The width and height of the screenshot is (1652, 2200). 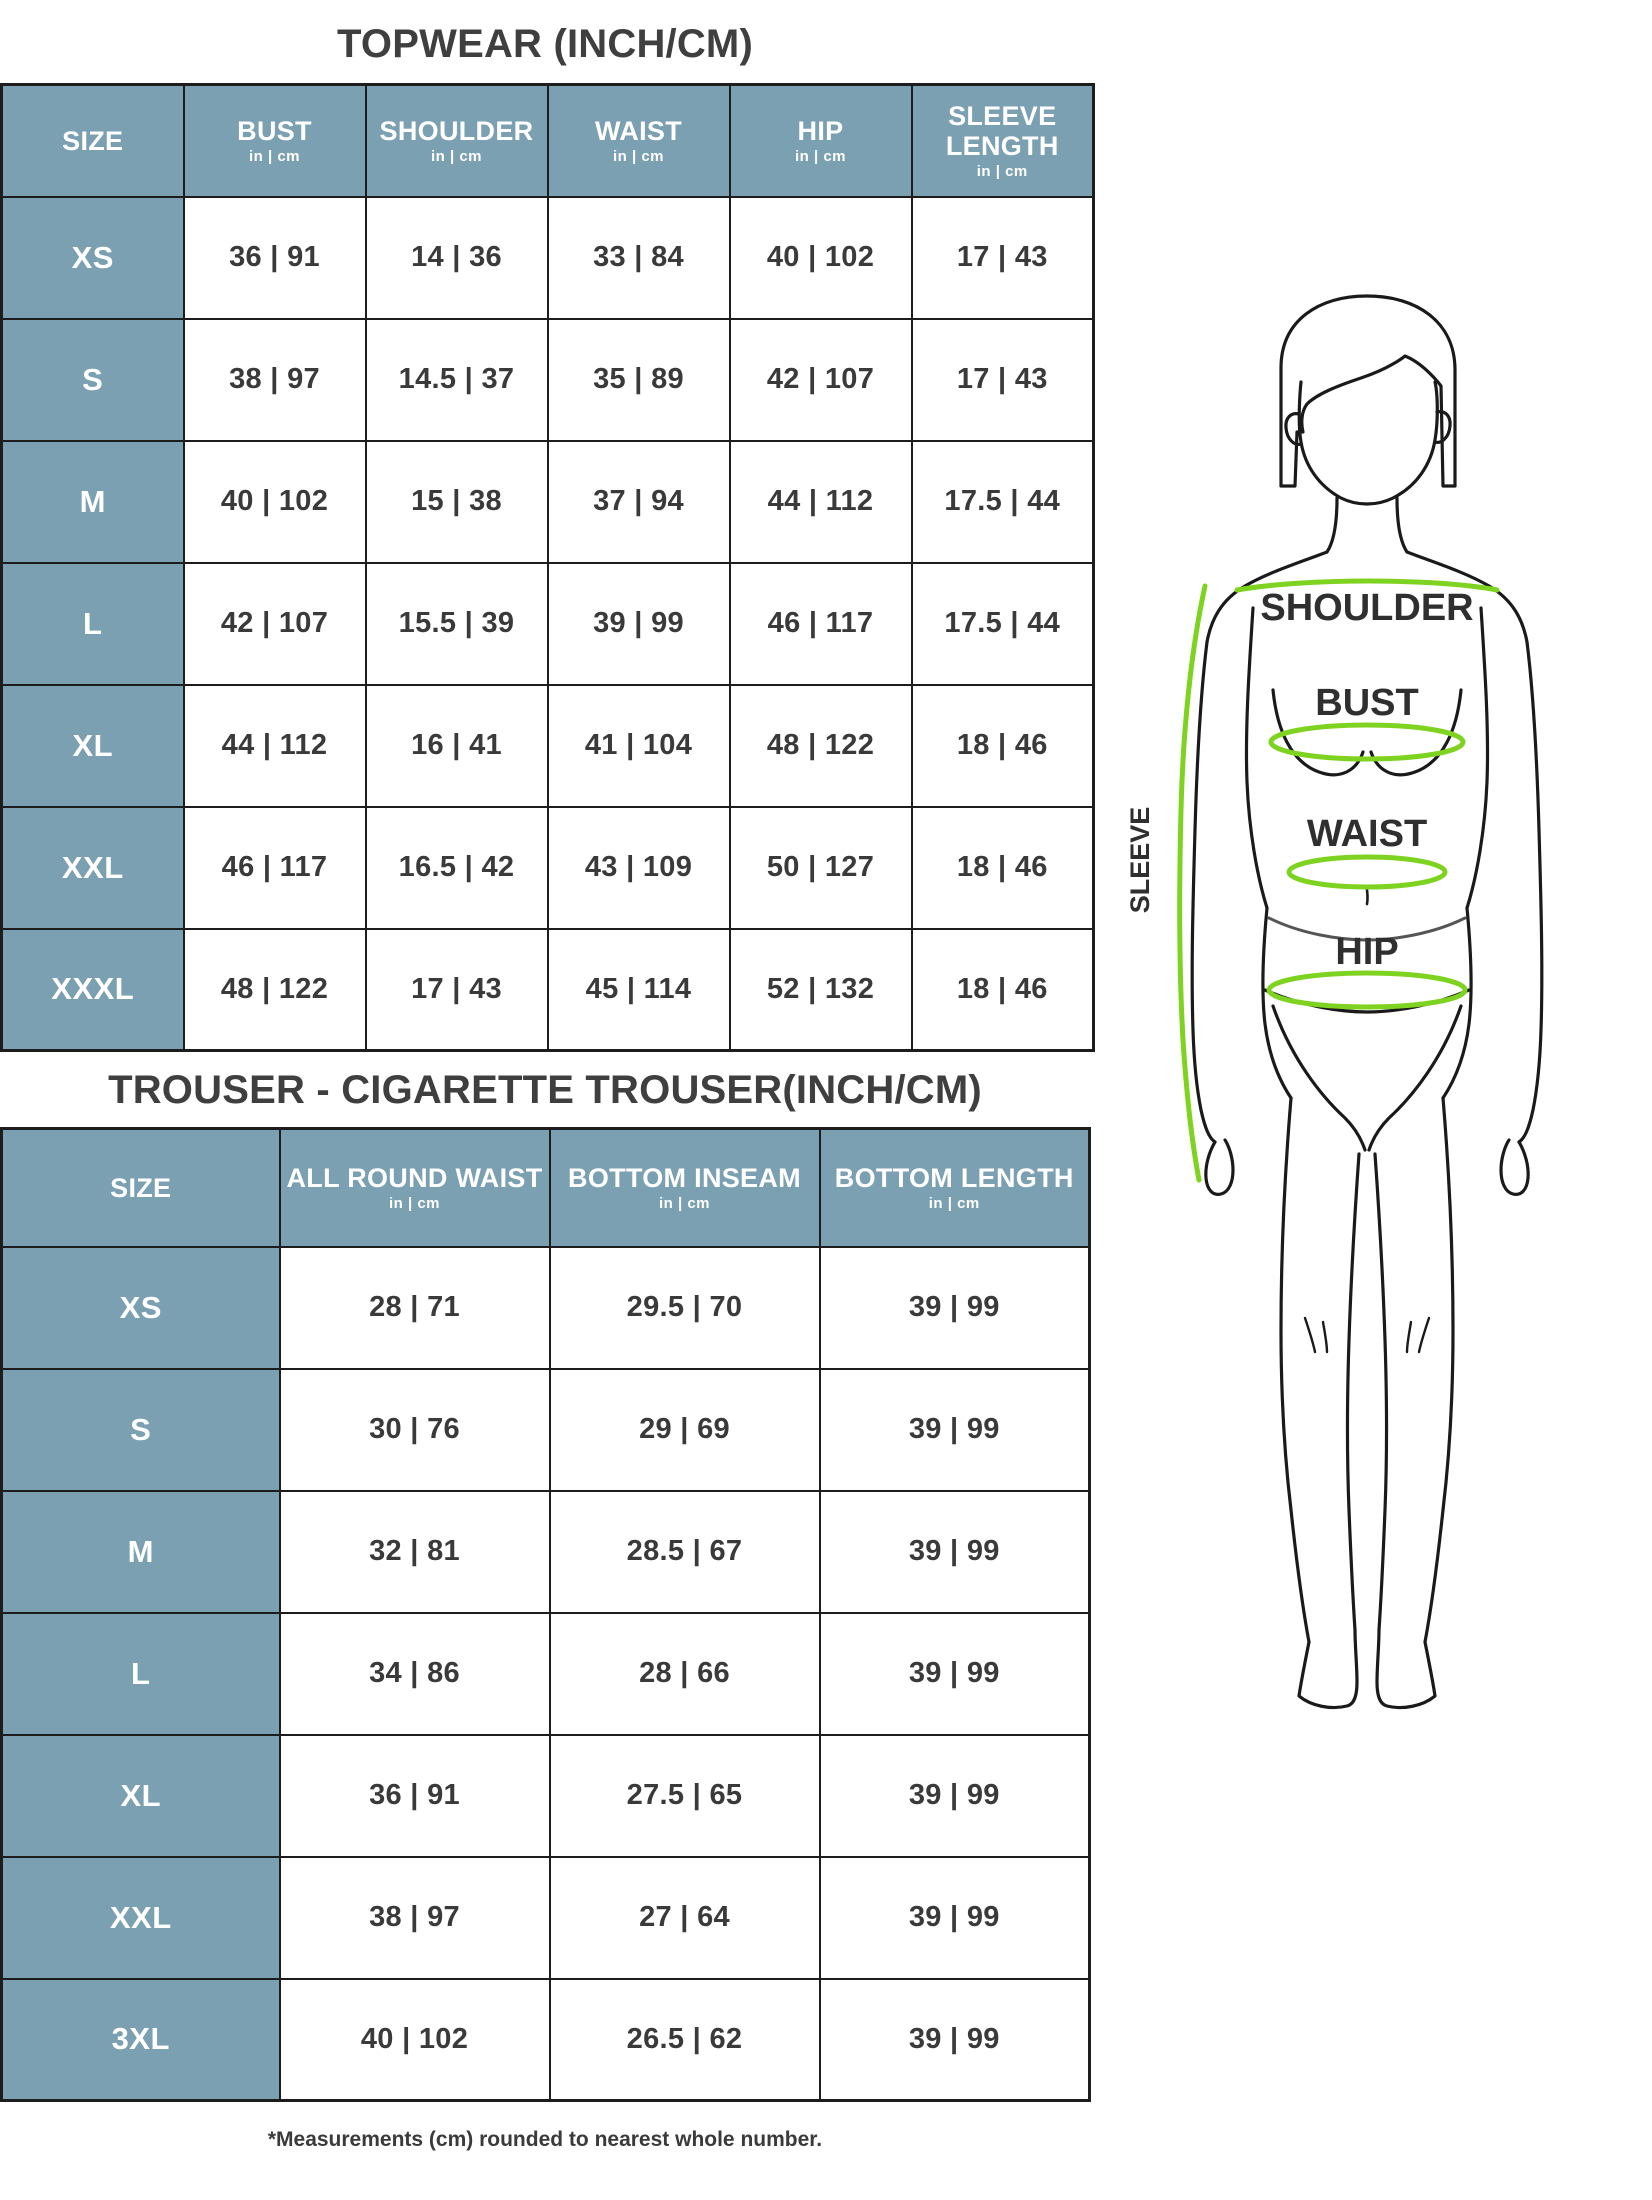 I want to click on trouser-col-size: SIZE, so click(x=140, y=1187).